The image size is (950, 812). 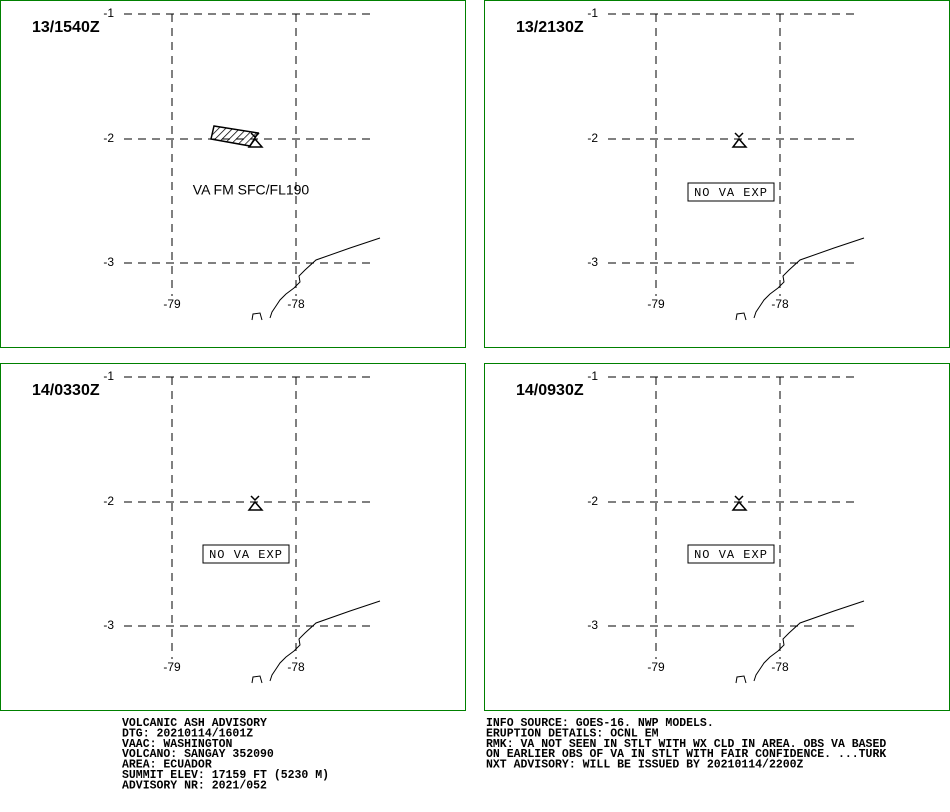 I want to click on footer-line: ADVISORY NR: 2021/052, so click(x=194, y=785).